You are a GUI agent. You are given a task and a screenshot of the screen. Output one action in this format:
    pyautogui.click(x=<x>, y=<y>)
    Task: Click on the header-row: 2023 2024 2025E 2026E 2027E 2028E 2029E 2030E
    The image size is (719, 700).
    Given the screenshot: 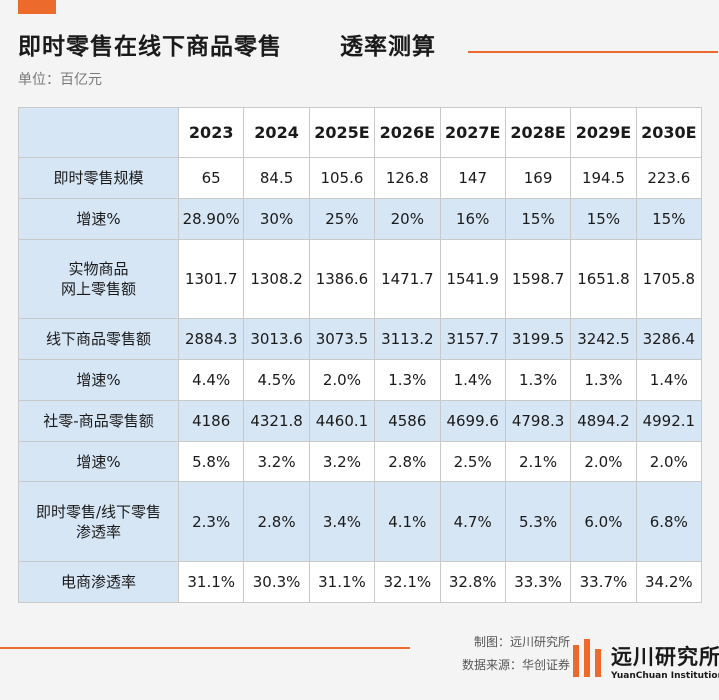 What is the action you would take?
    pyautogui.click(x=360, y=132)
    